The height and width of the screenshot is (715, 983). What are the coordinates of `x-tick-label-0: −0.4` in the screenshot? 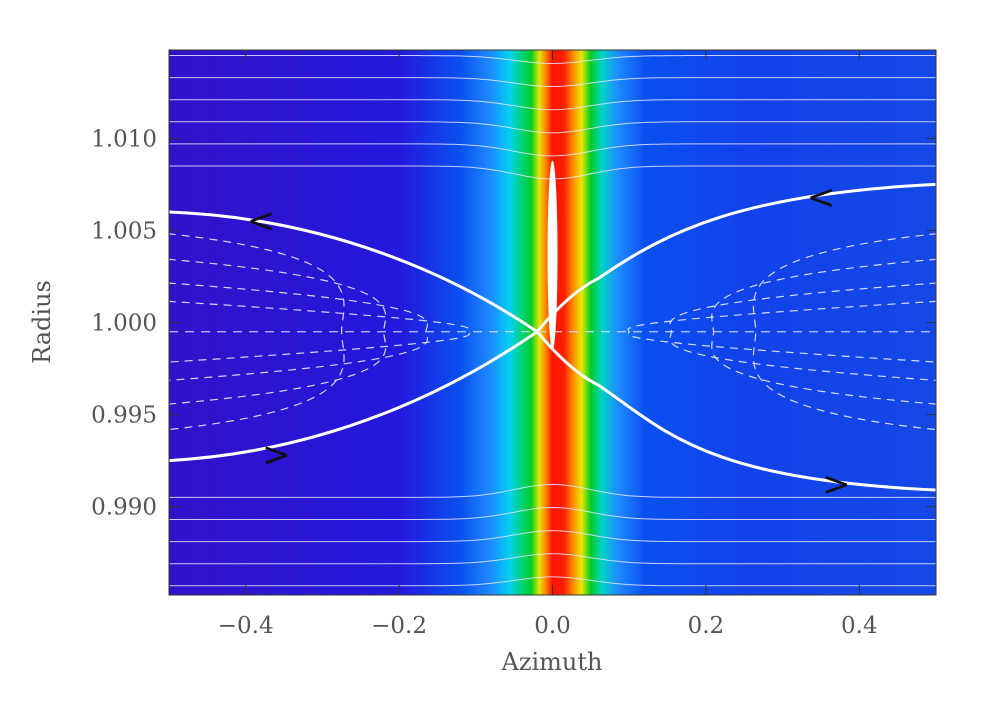 It's located at (246, 626).